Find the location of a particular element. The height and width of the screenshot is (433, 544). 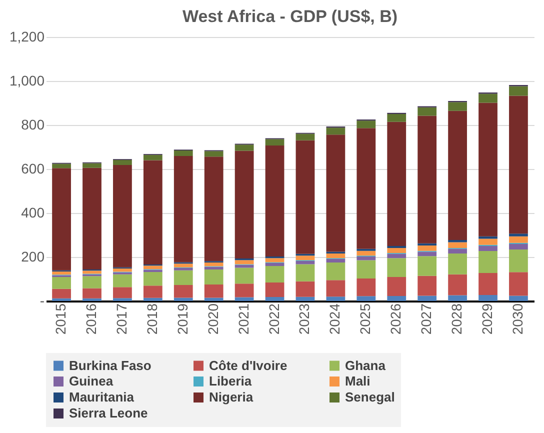

x-tick-label: 2030 is located at coordinates (517, 319).